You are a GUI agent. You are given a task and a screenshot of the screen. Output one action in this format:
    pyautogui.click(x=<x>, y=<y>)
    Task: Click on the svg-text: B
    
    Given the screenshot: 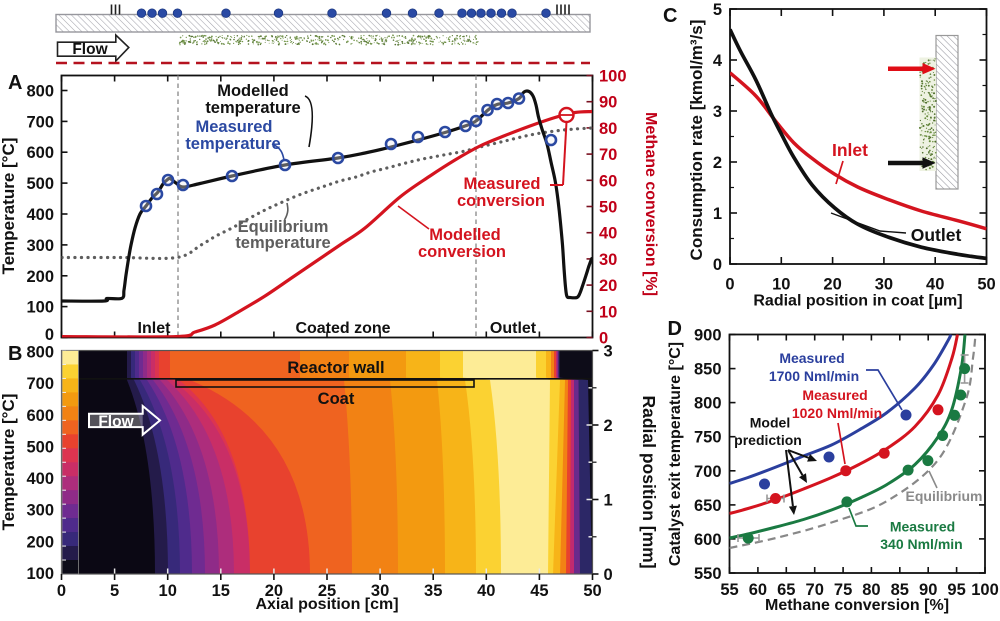 What is the action you would take?
    pyautogui.click(x=15, y=354)
    